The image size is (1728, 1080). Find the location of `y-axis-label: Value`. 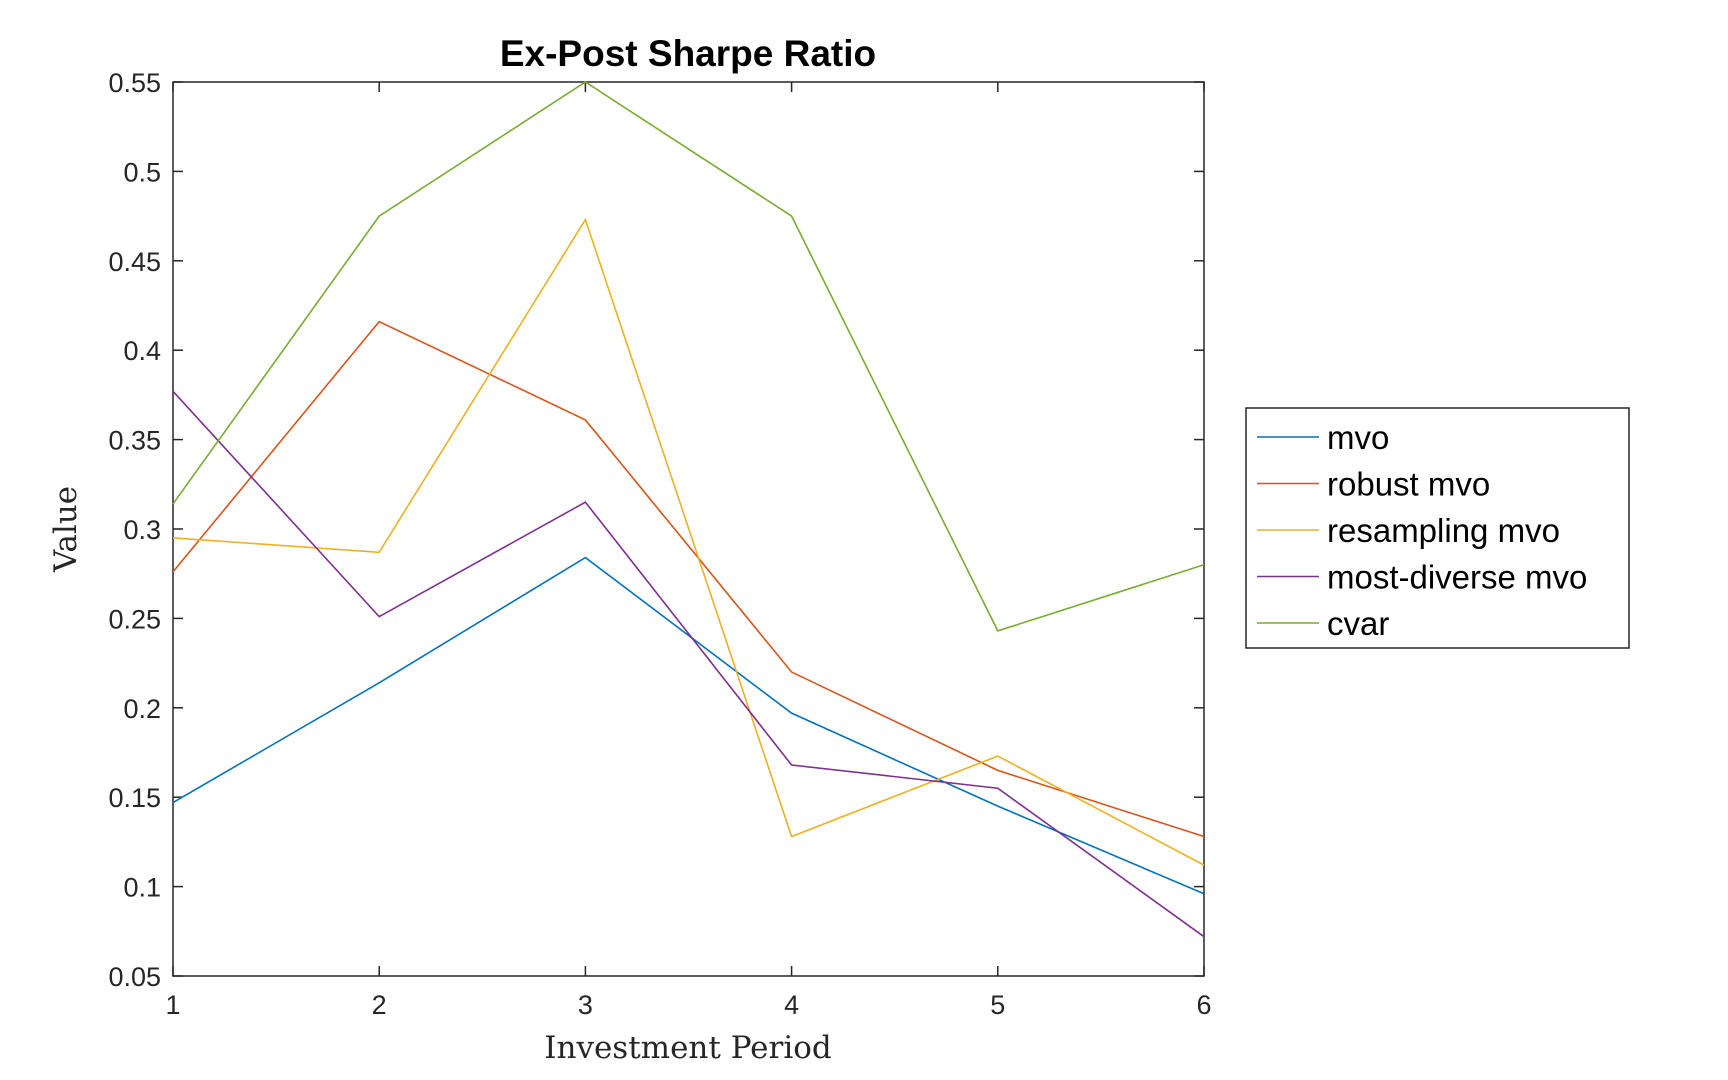

y-axis-label: Value is located at coordinates (66, 529).